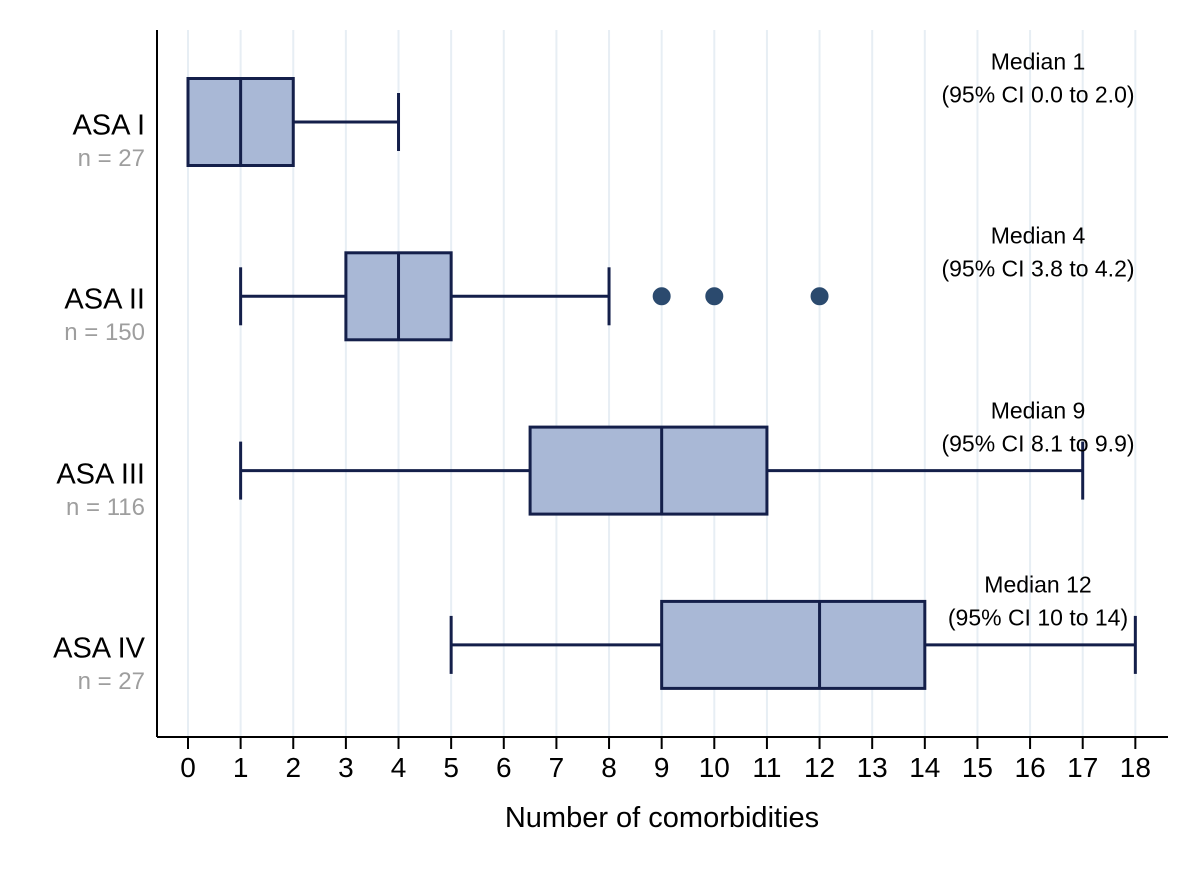  I want to click on annotation-median: Median 1, so click(1038, 61).